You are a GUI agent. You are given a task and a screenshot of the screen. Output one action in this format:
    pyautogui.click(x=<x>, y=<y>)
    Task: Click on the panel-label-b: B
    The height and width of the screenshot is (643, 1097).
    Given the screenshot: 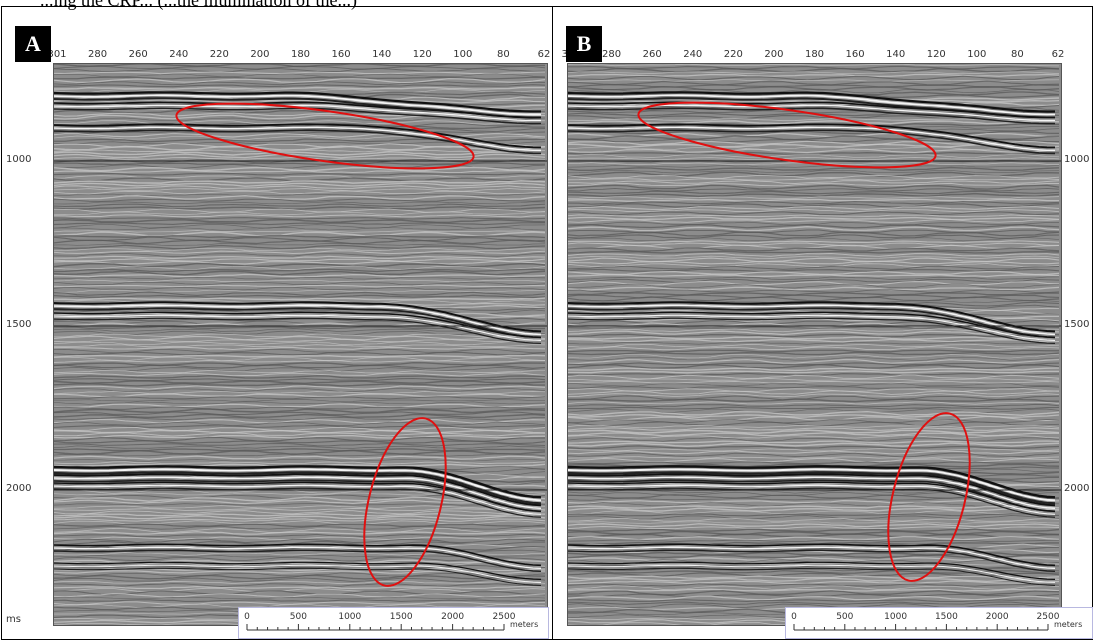 What is the action you would take?
    pyautogui.click(x=584, y=44)
    